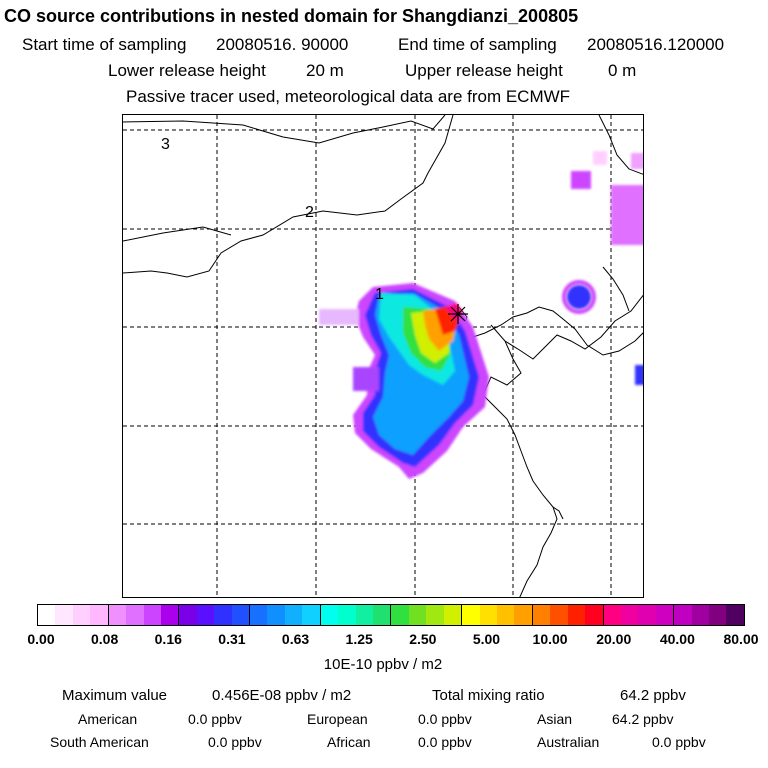 This screenshot has height=768, width=768. Describe the element at coordinates (232, 639) in the screenshot. I see `colorbar-tick-label: 0.31` at that location.